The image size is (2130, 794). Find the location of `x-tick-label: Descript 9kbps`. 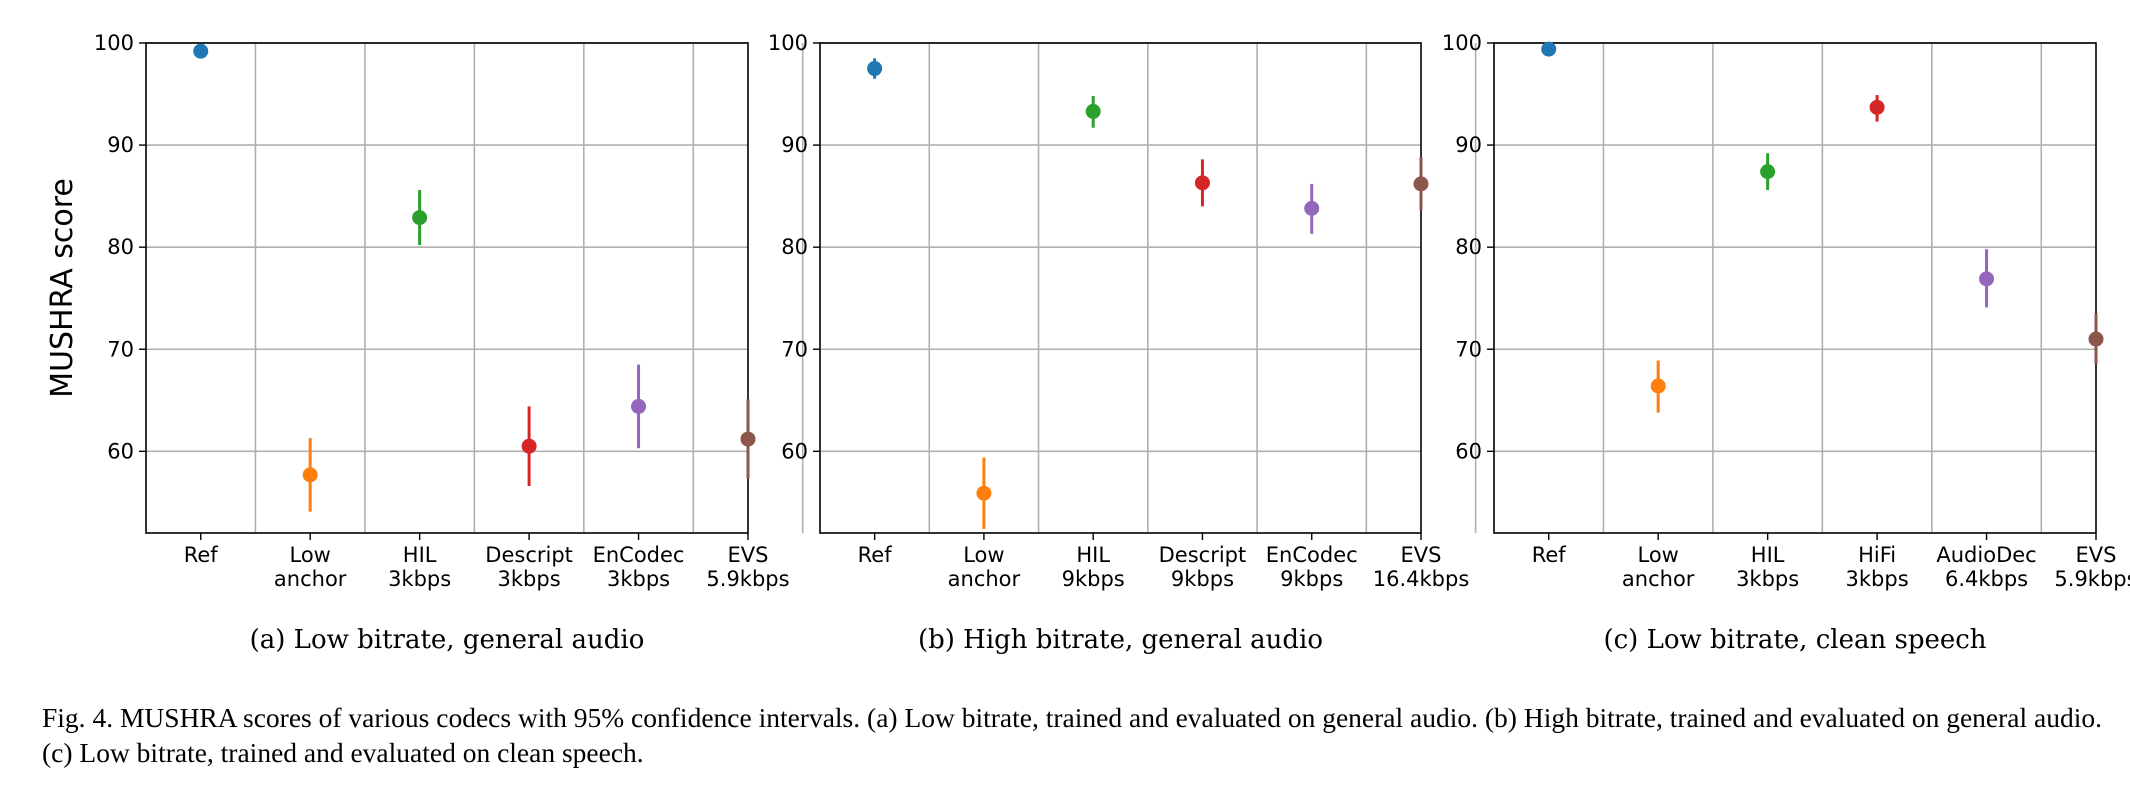

x-tick-label: Descript 9kbps is located at coordinates (1203, 567).